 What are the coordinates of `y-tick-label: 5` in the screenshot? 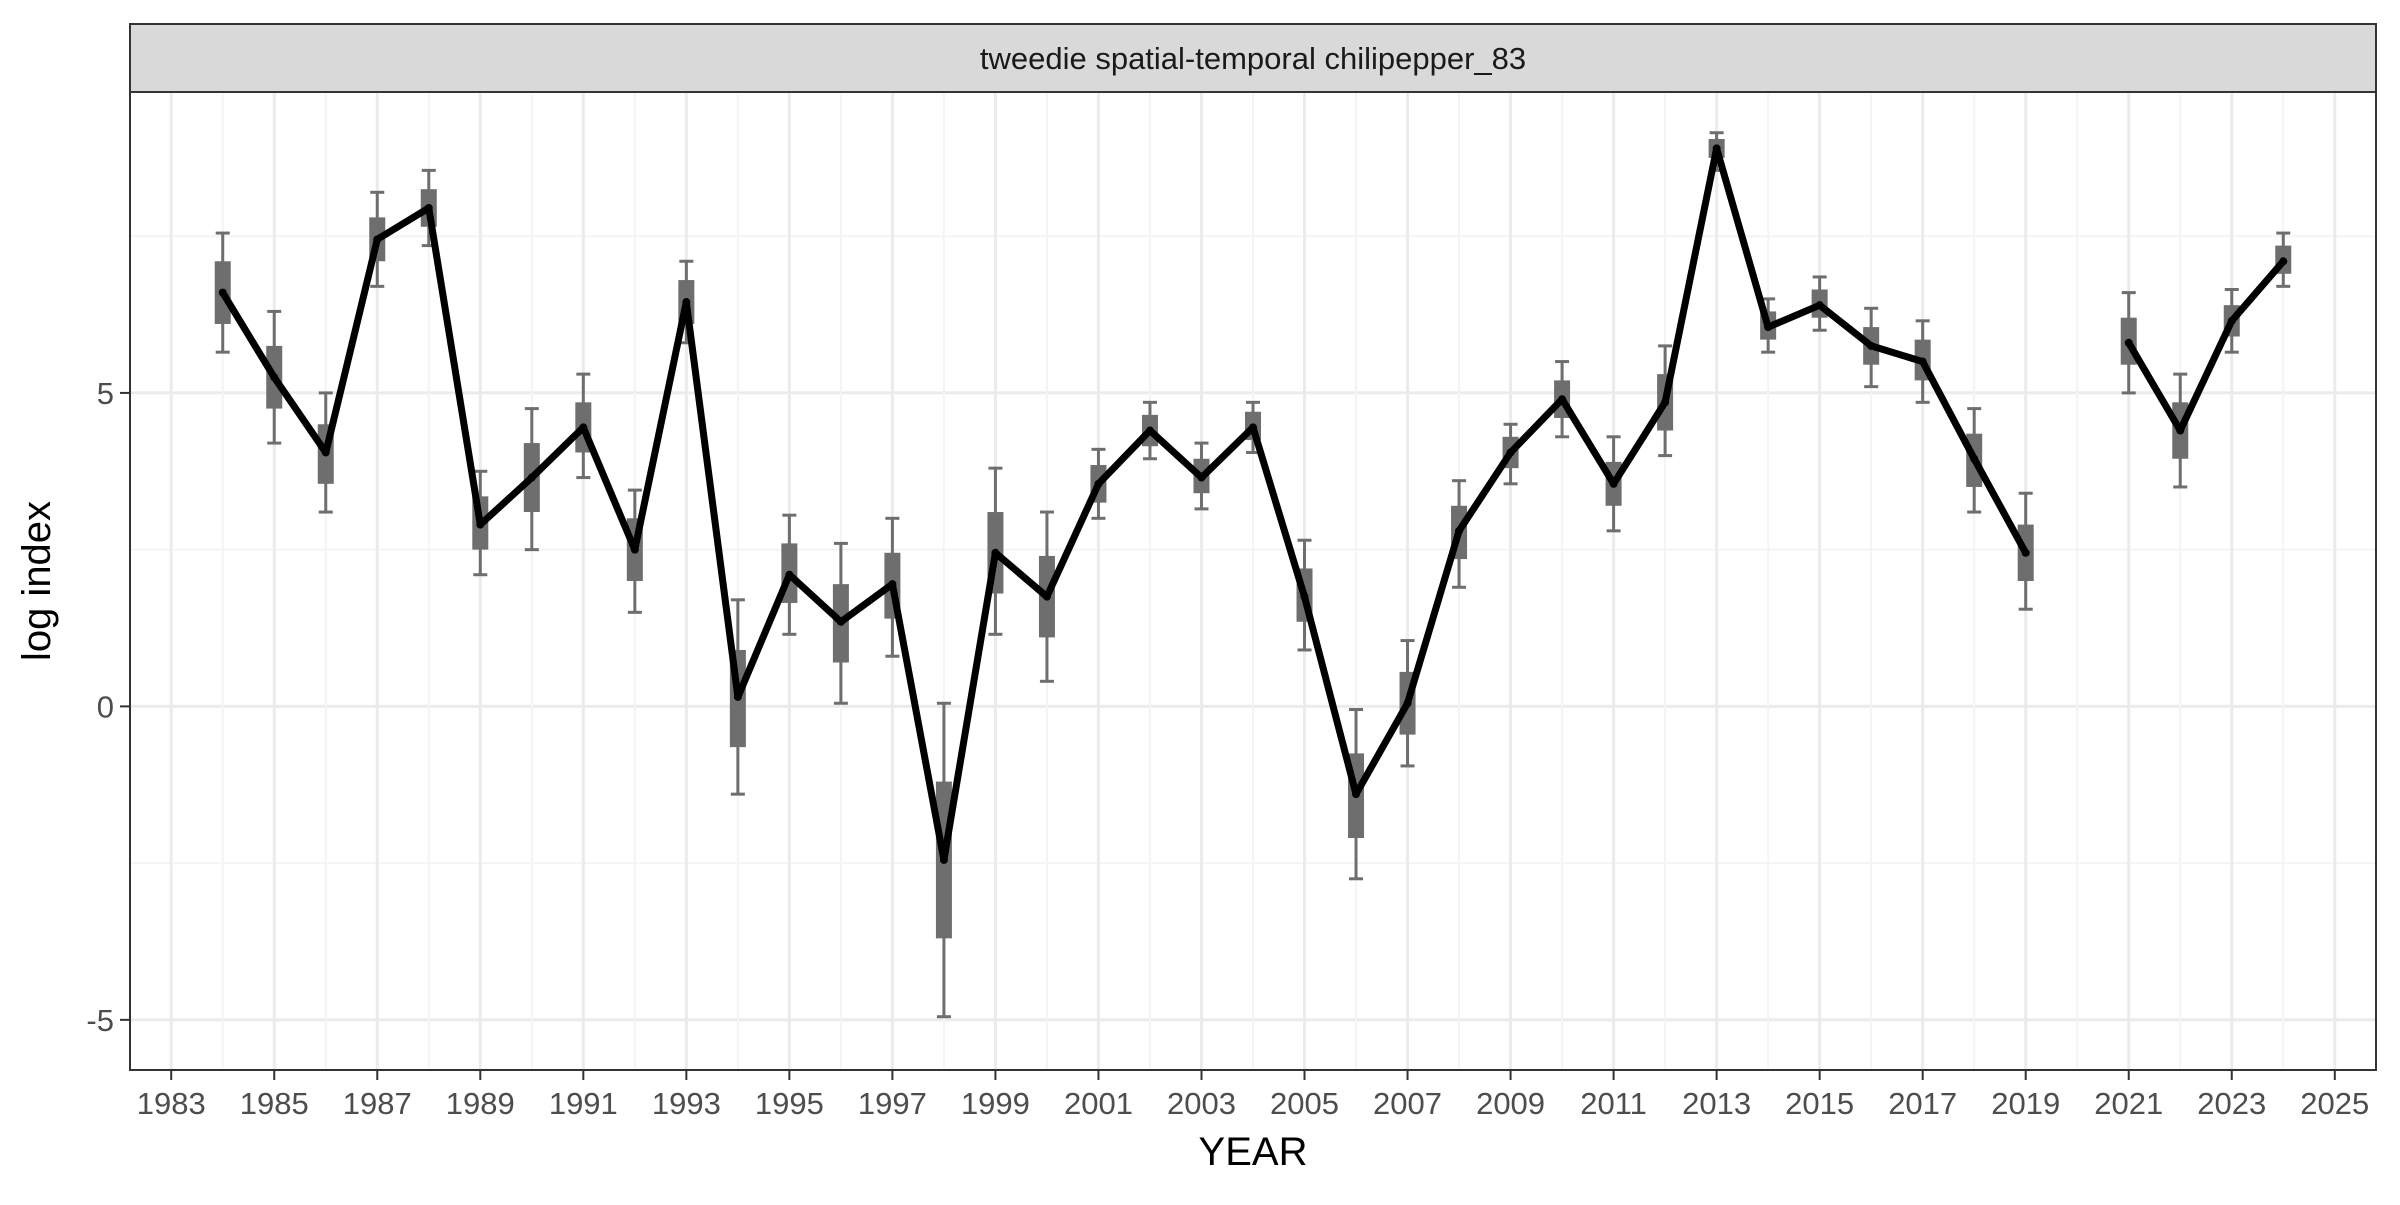 It's located at (105, 393).